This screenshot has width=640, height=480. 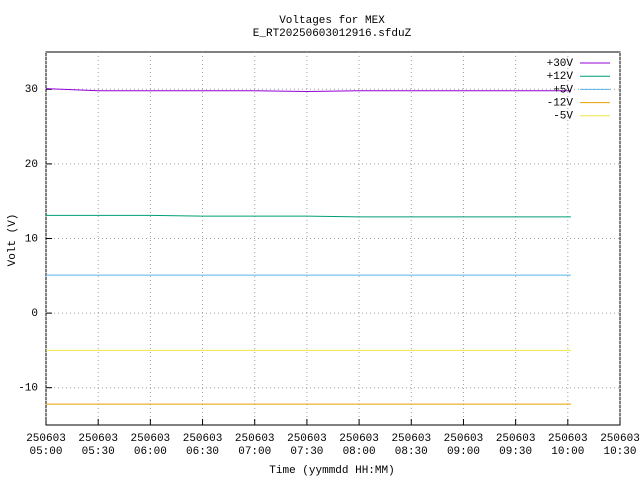 I want to click on x-tick-label-line: 06:30, so click(x=202, y=452).